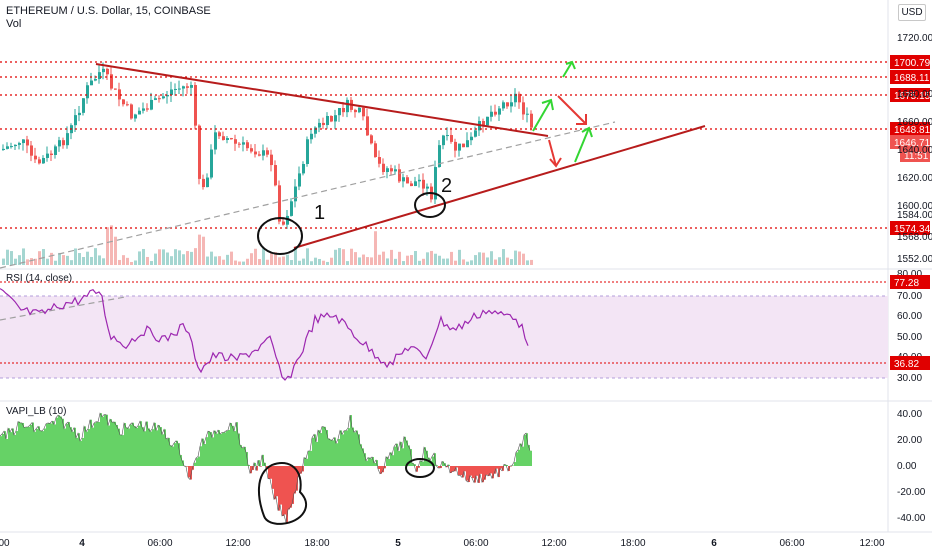 The height and width of the screenshot is (550, 932). I want to click on vapi-histogram, so click(266, 467).